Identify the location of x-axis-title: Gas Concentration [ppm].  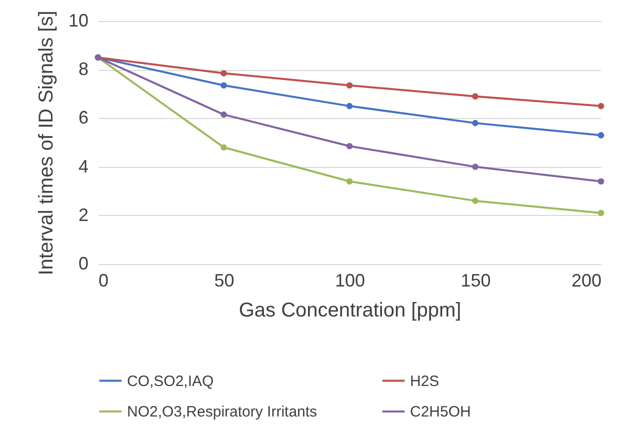
(350, 311).